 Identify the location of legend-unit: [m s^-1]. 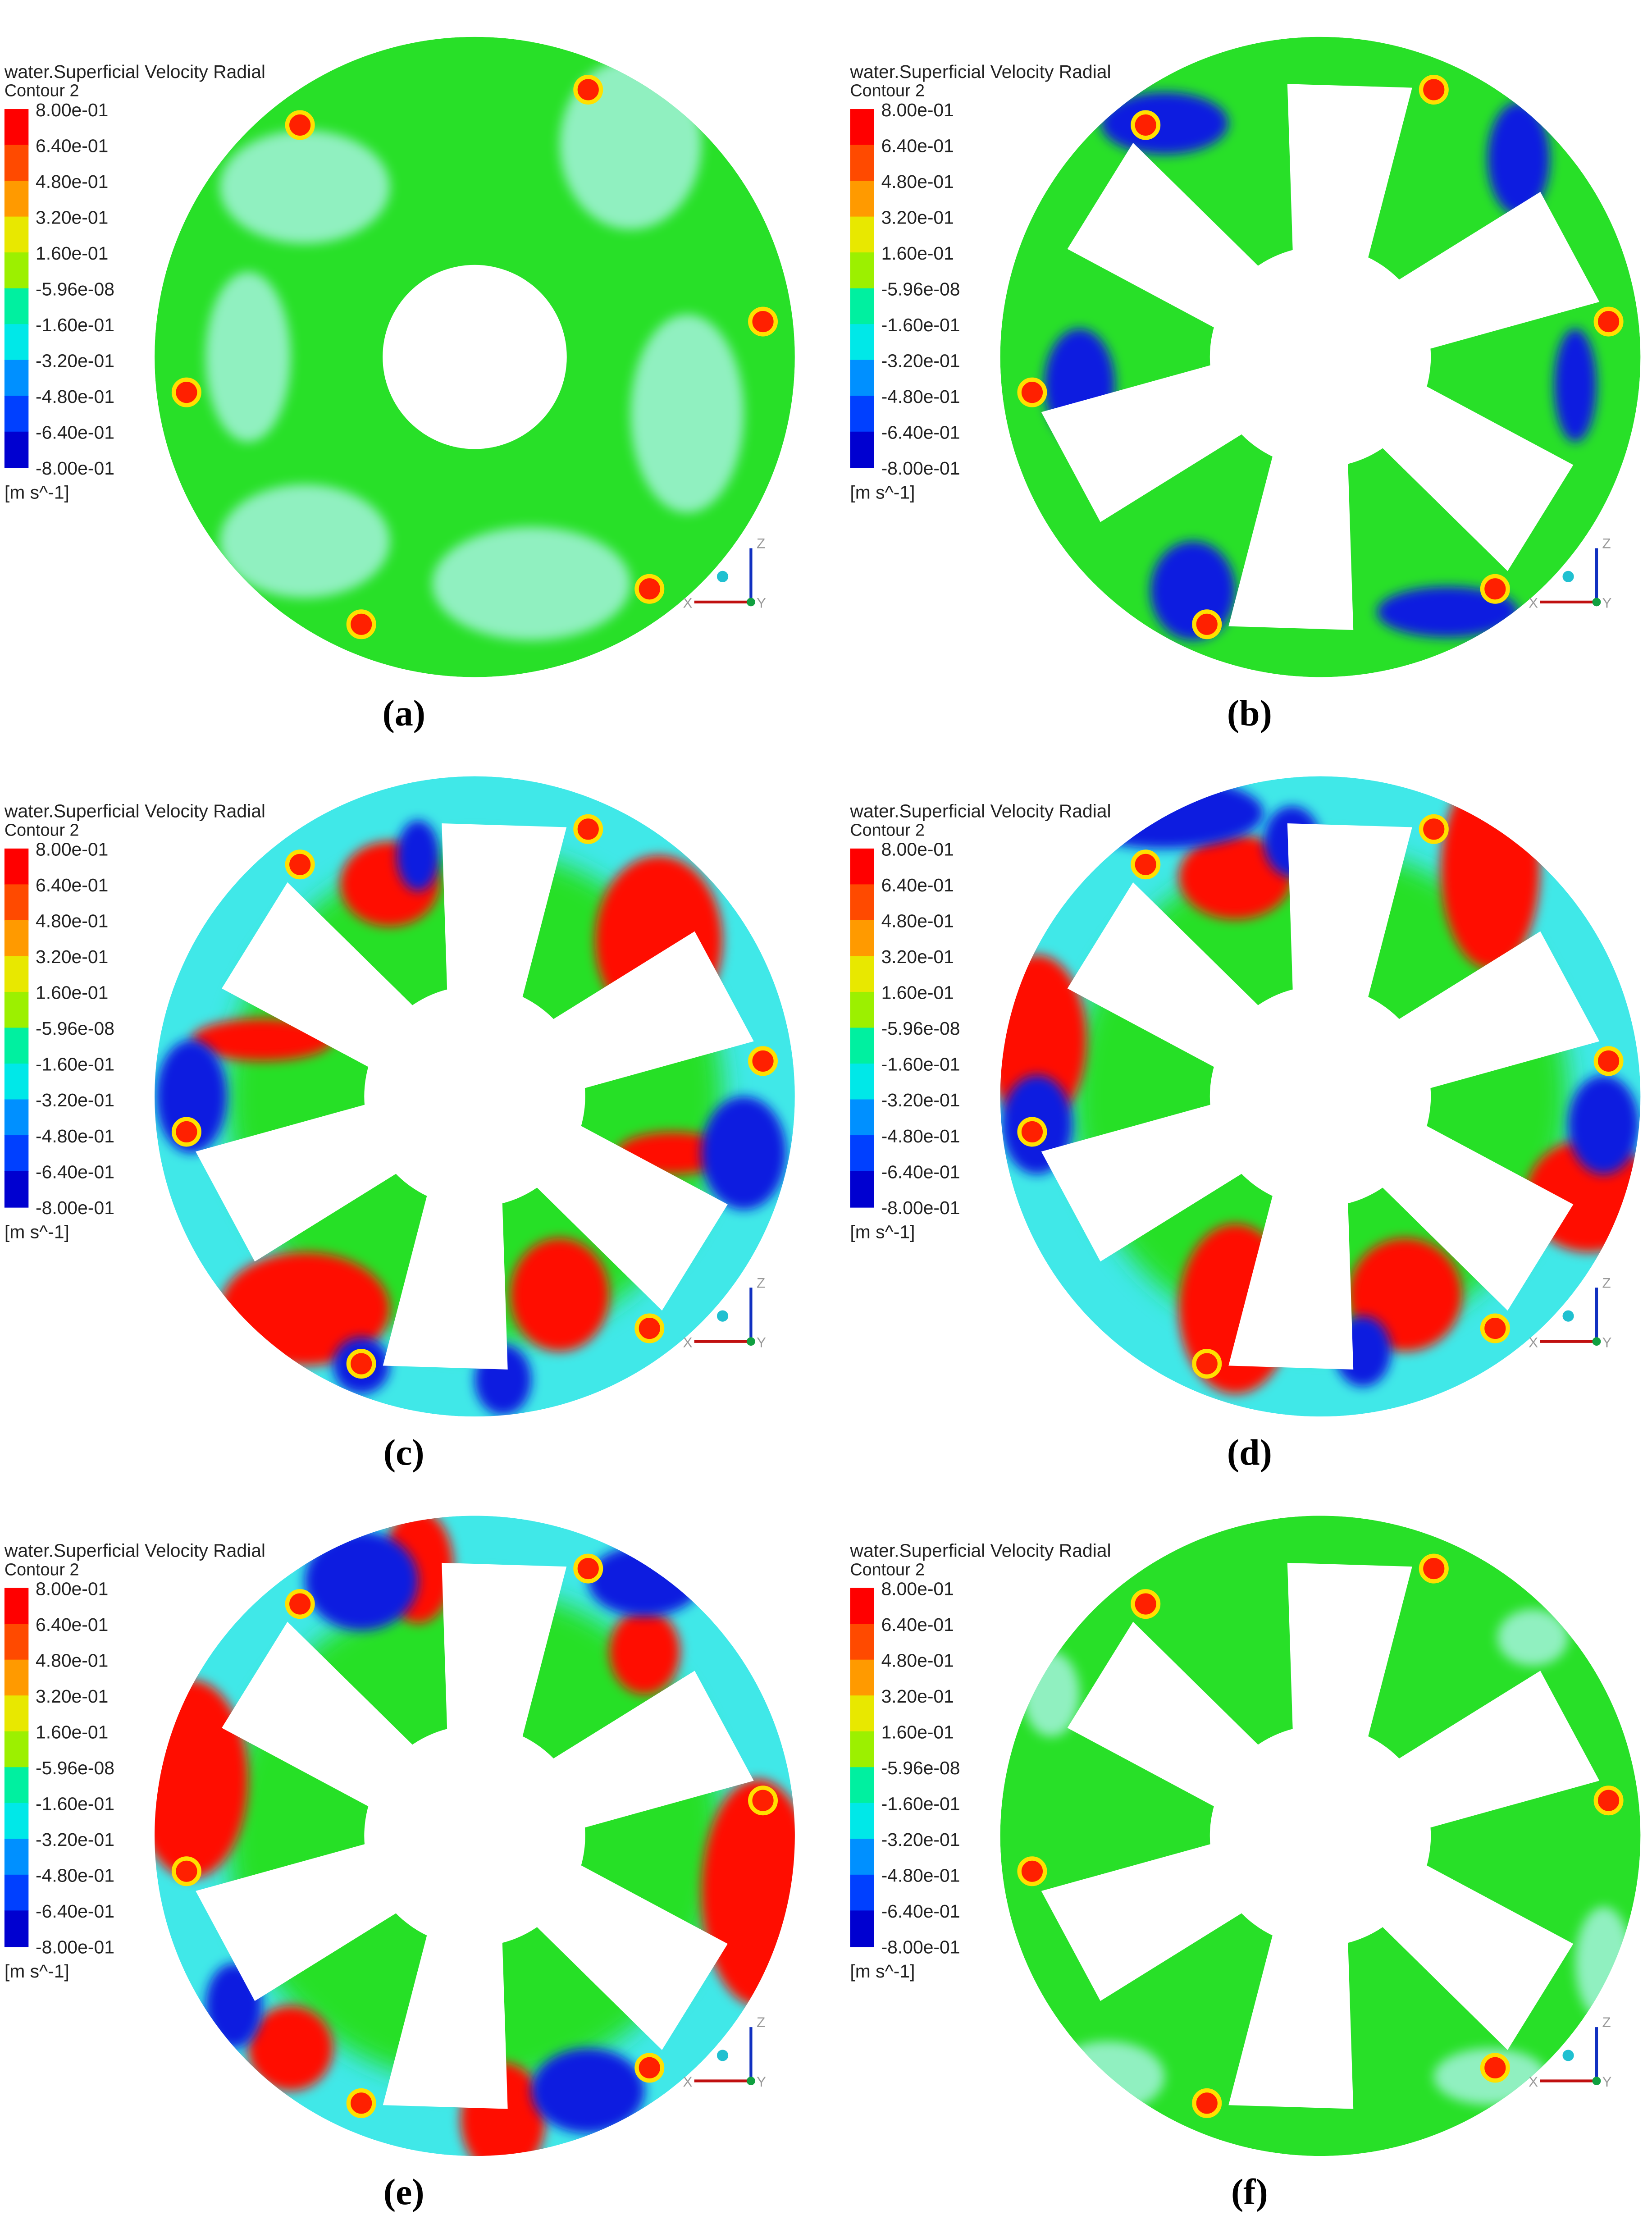
(37, 492).